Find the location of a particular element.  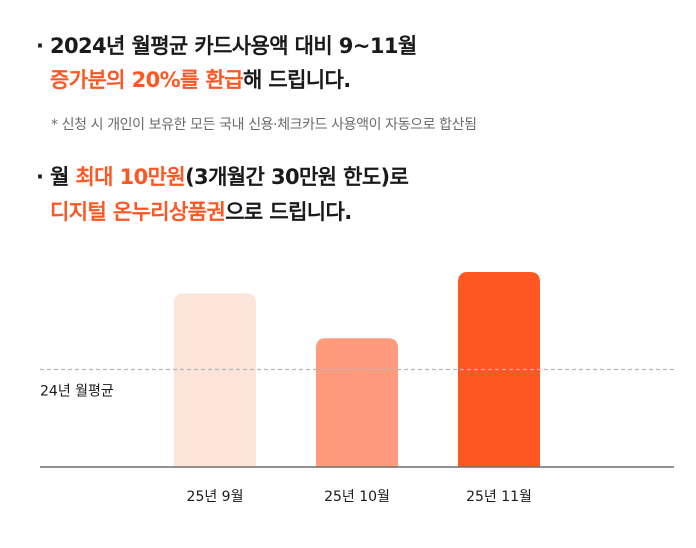

benefit-line-3: · 월 최대 10만원(3개월간 30만원 한도)로 is located at coordinates (222, 176).